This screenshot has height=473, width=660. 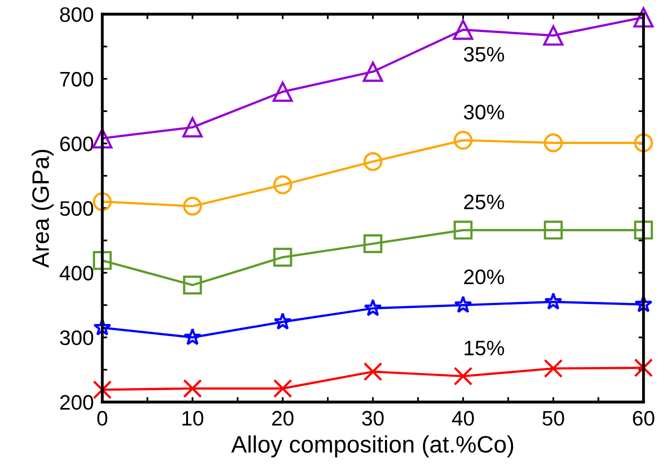 I want to click on series-label: 20%, so click(x=484, y=277).